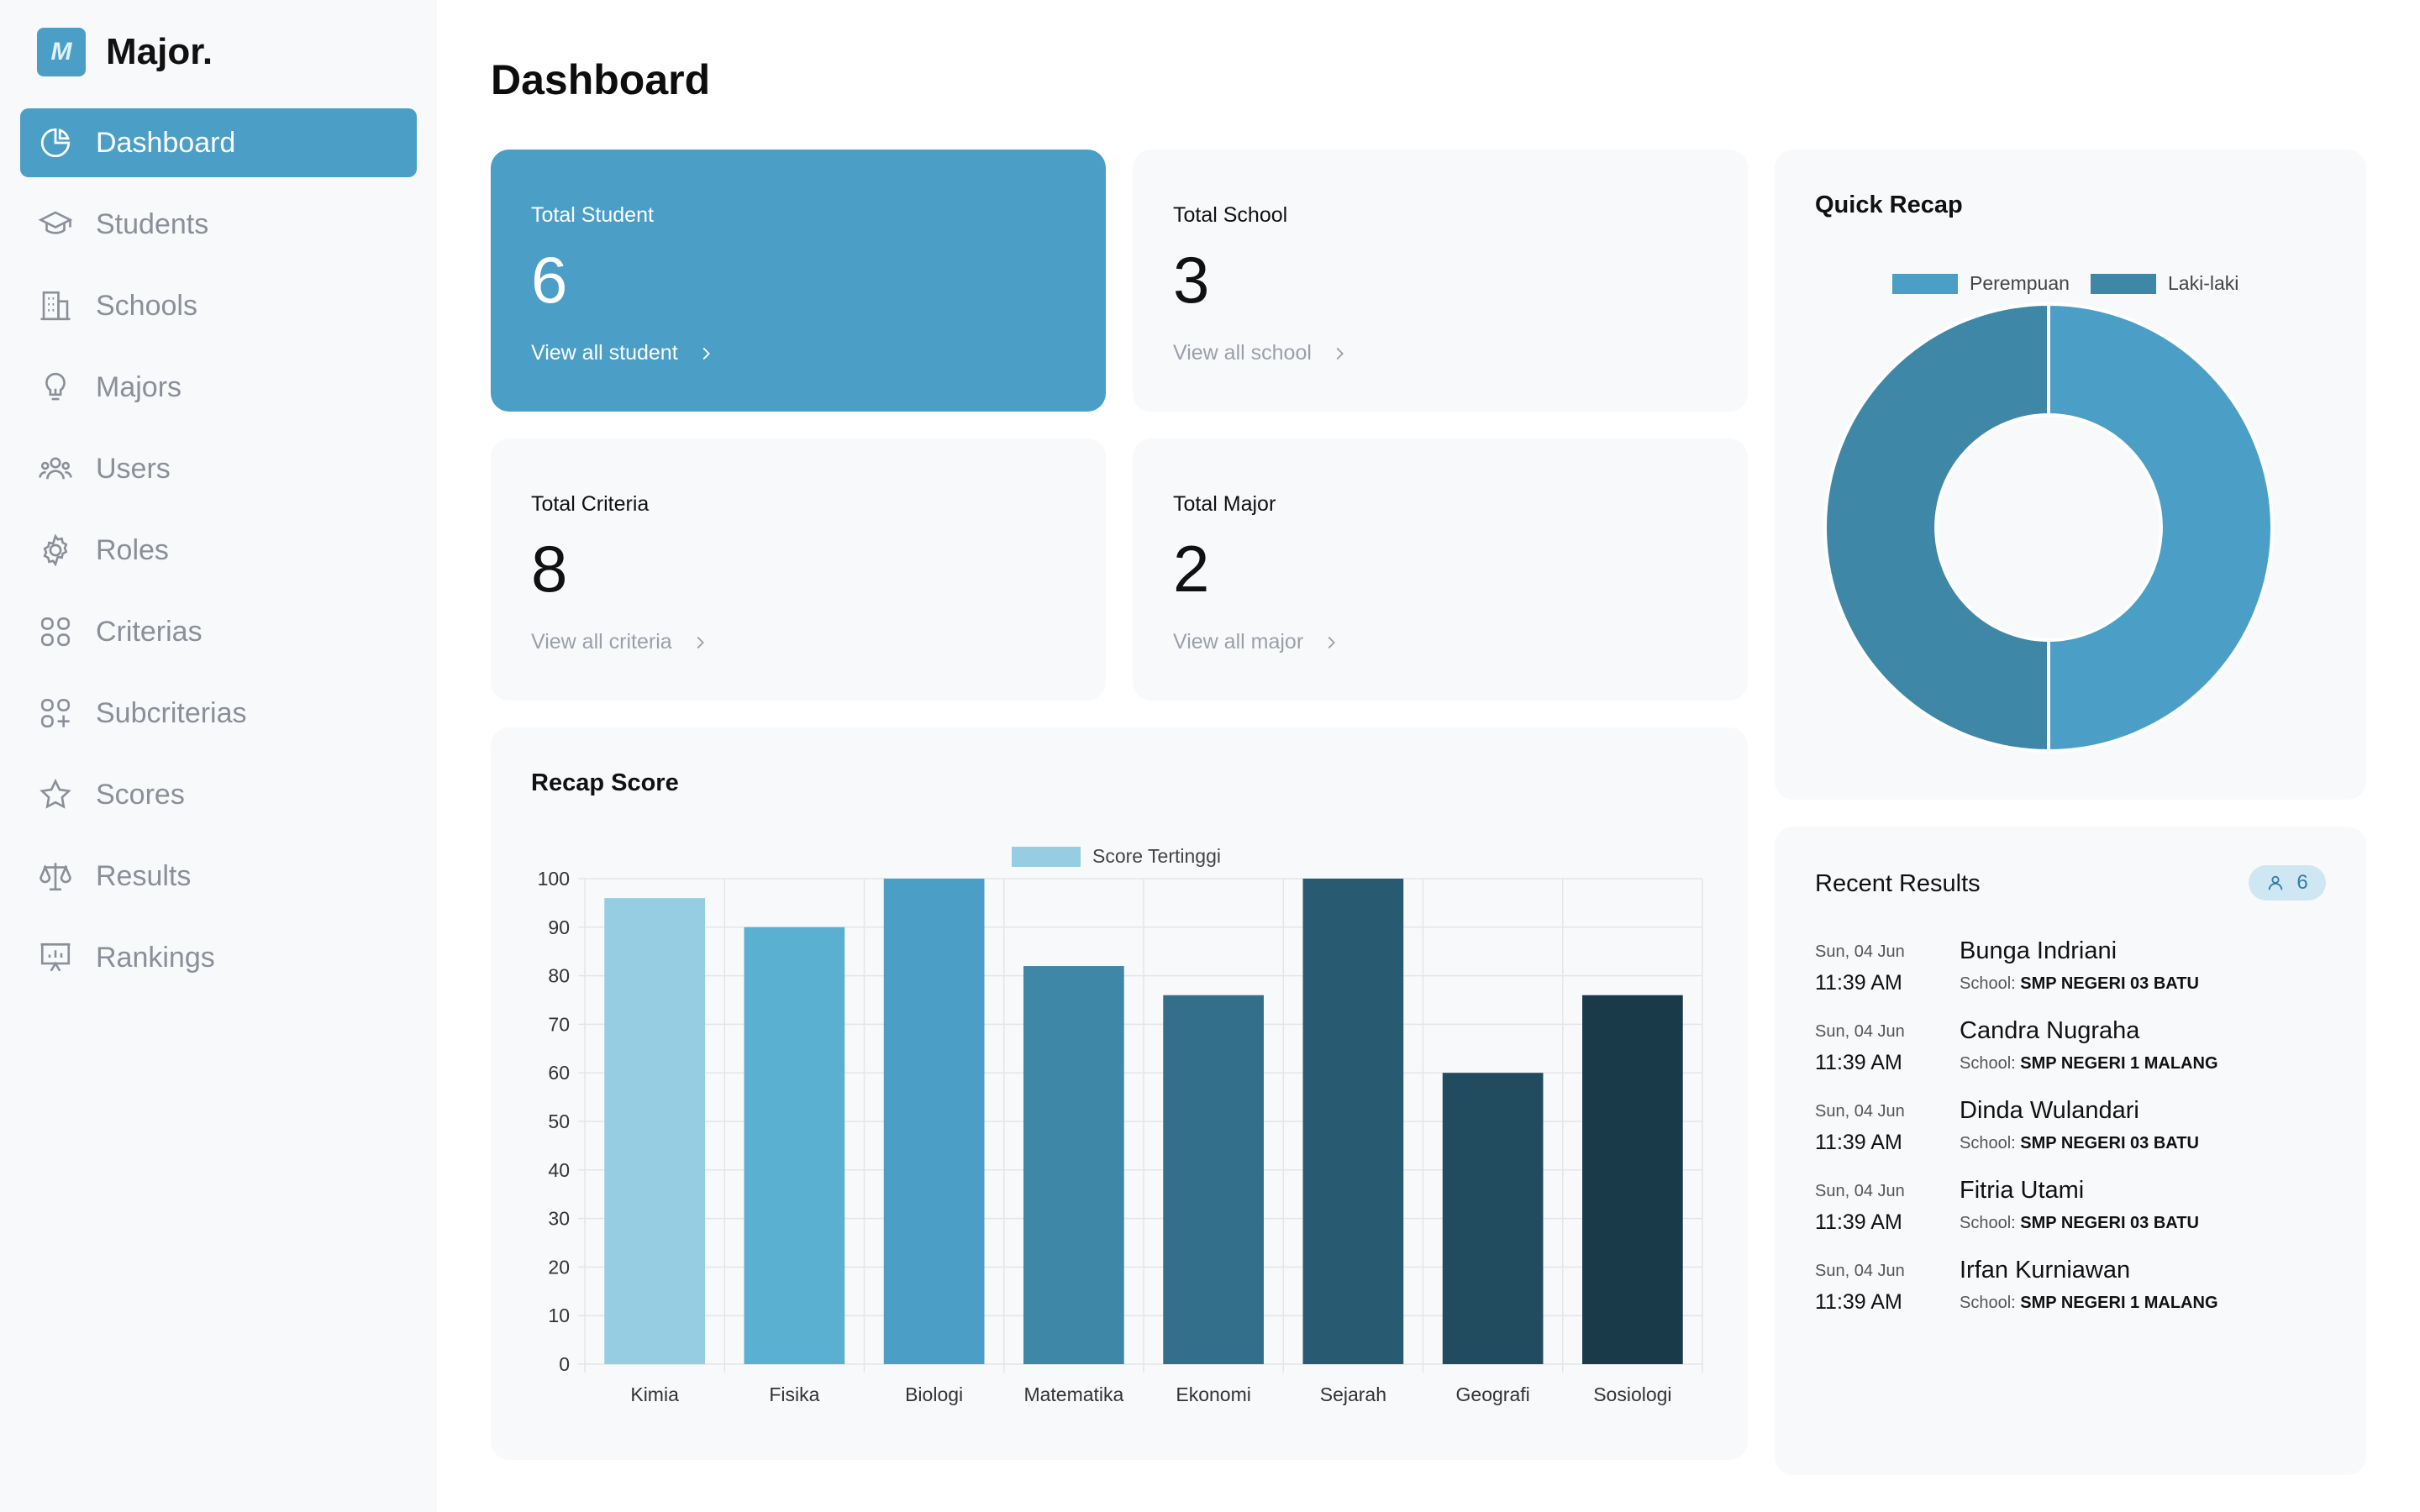  I want to click on sidebar-item-rankings: Rankings, so click(218, 957).